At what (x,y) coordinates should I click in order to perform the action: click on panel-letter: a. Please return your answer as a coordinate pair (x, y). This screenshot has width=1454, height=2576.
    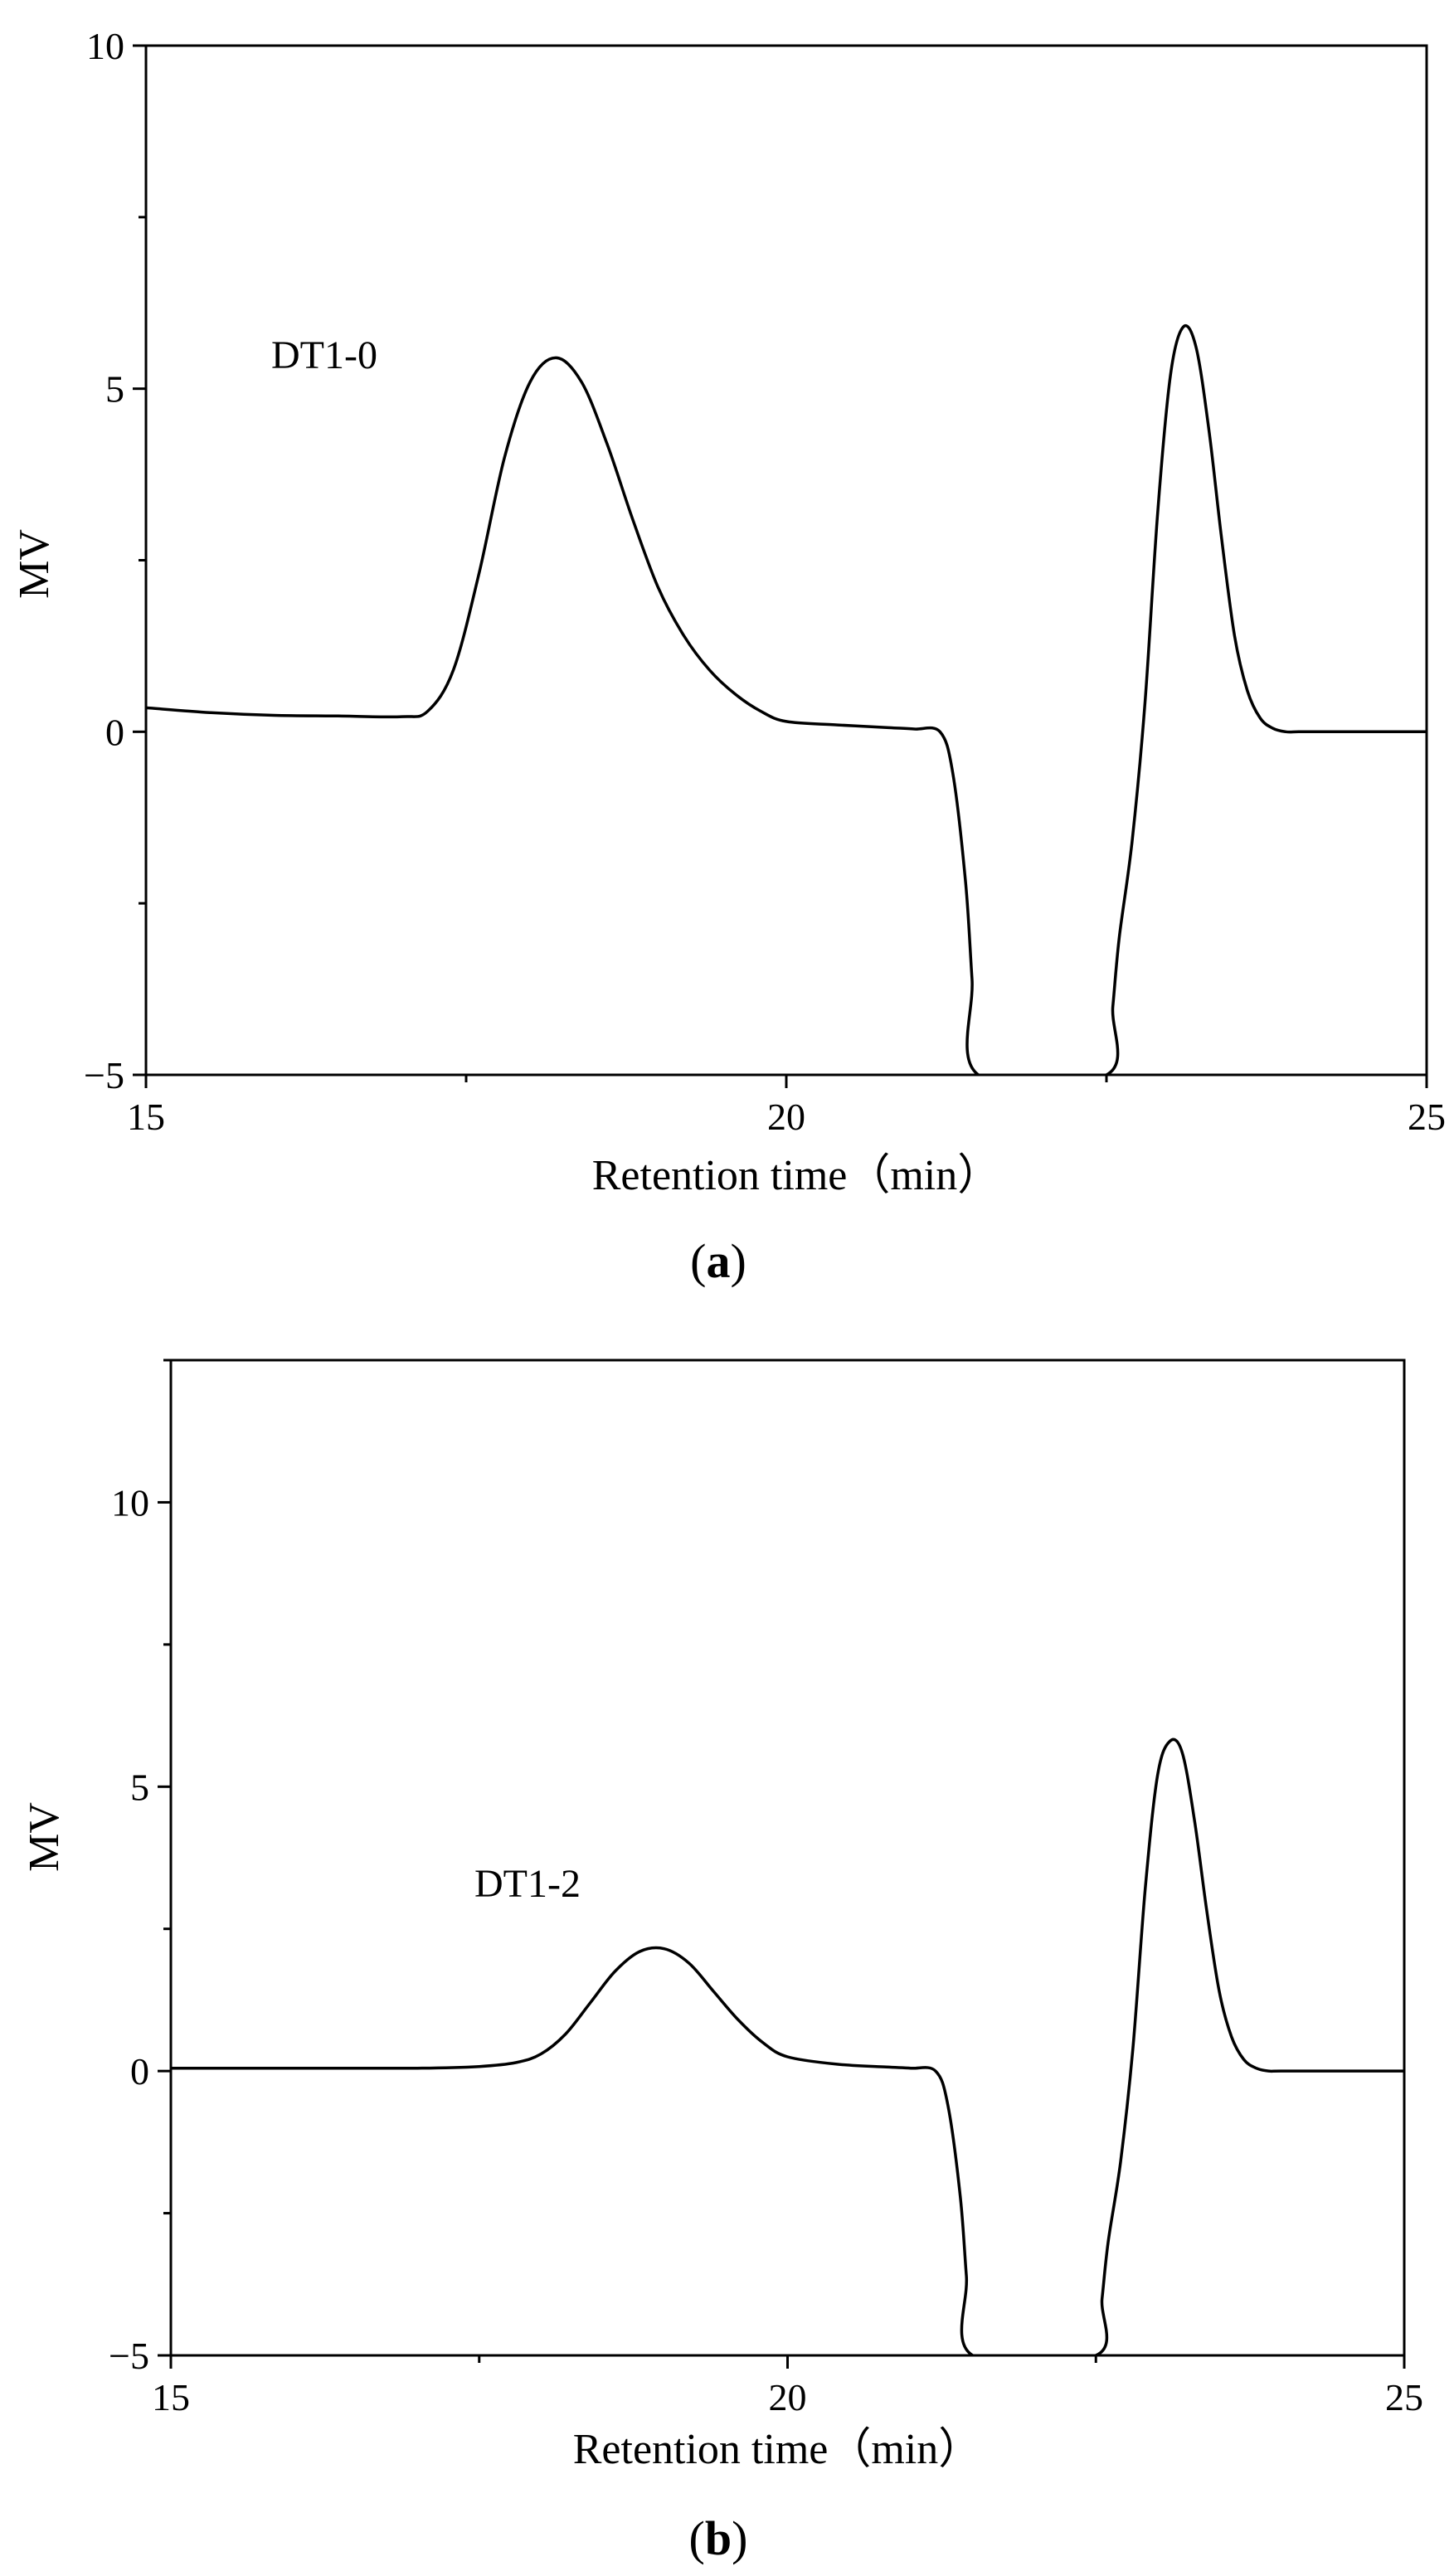
    Looking at the image, I should click on (719, 1261).